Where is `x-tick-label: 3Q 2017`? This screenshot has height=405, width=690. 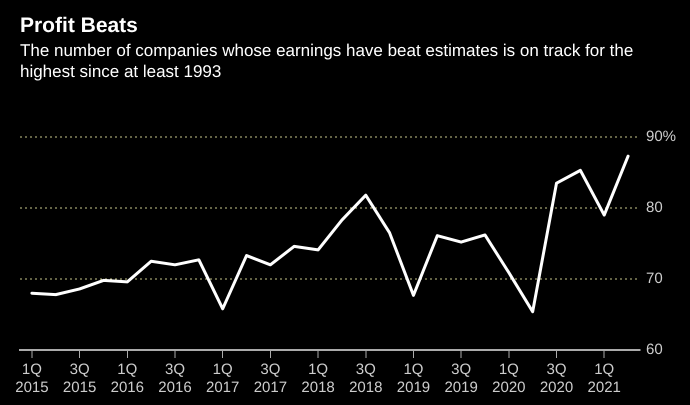 x-tick-label: 3Q 2017 is located at coordinates (271, 378).